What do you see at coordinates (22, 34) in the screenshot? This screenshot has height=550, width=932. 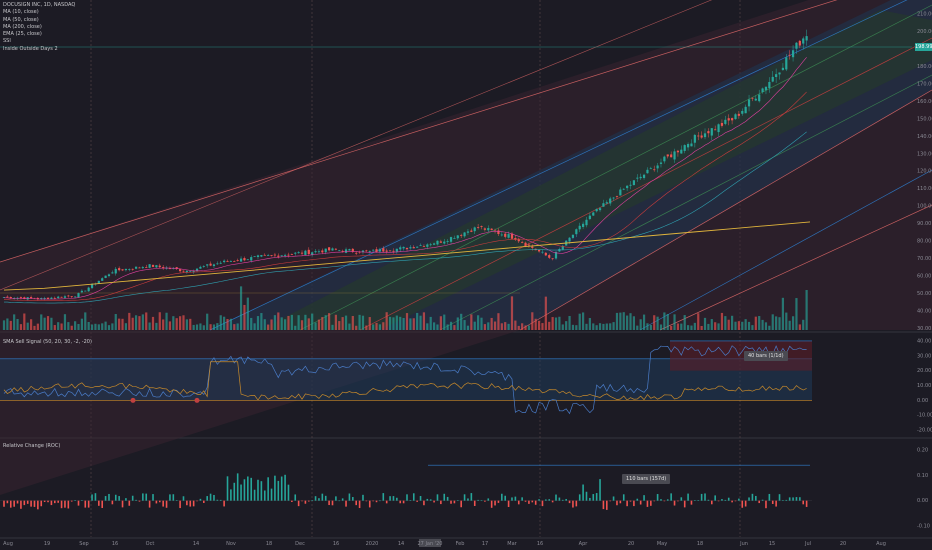 I see `legend-line: EMA (25, close)` at bounding box center [22, 34].